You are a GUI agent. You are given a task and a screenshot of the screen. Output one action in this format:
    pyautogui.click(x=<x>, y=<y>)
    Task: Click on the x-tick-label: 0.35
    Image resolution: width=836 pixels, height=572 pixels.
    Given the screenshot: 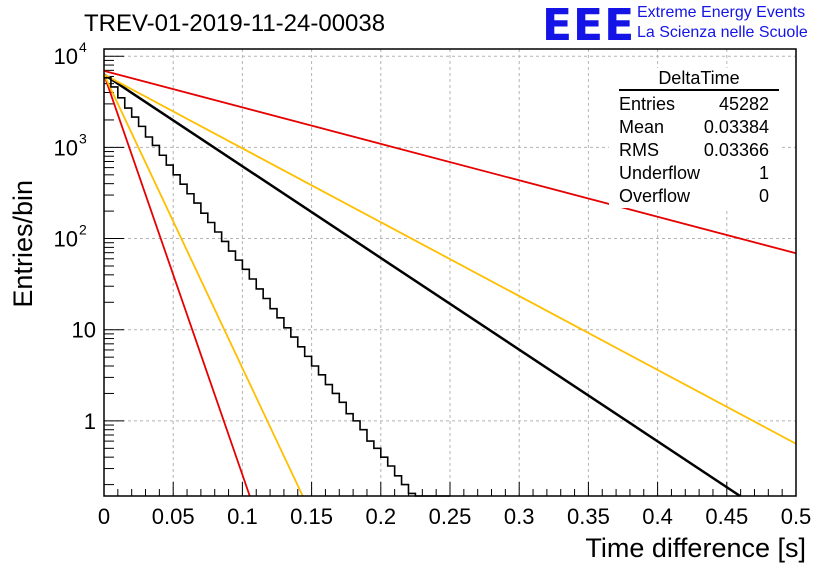 What is the action you would take?
    pyautogui.click(x=588, y=516)
    